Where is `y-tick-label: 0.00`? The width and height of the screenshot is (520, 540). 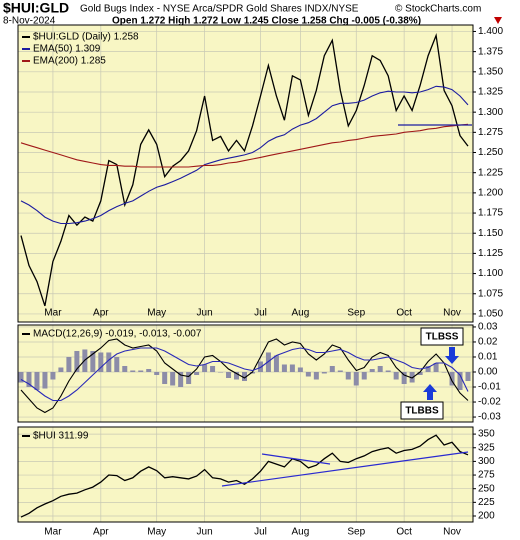
y-tick-label: 0.00 is located at coordinates (488, 372).